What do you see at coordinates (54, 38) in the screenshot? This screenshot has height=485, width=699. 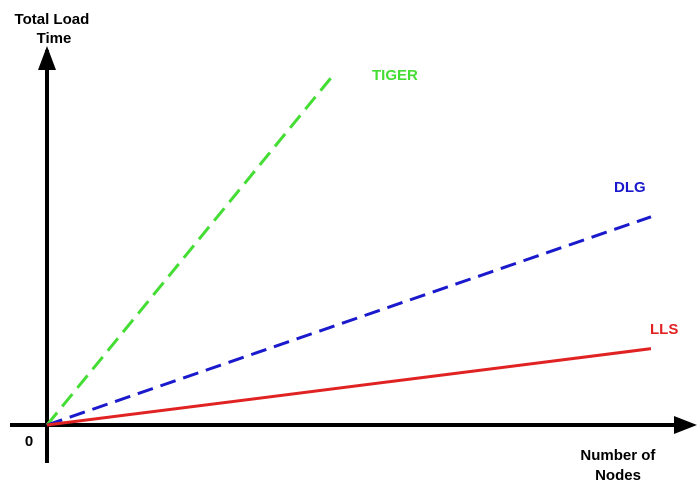 I see `y-axis-title-line-2: Time` at bounding box center [54, 38].